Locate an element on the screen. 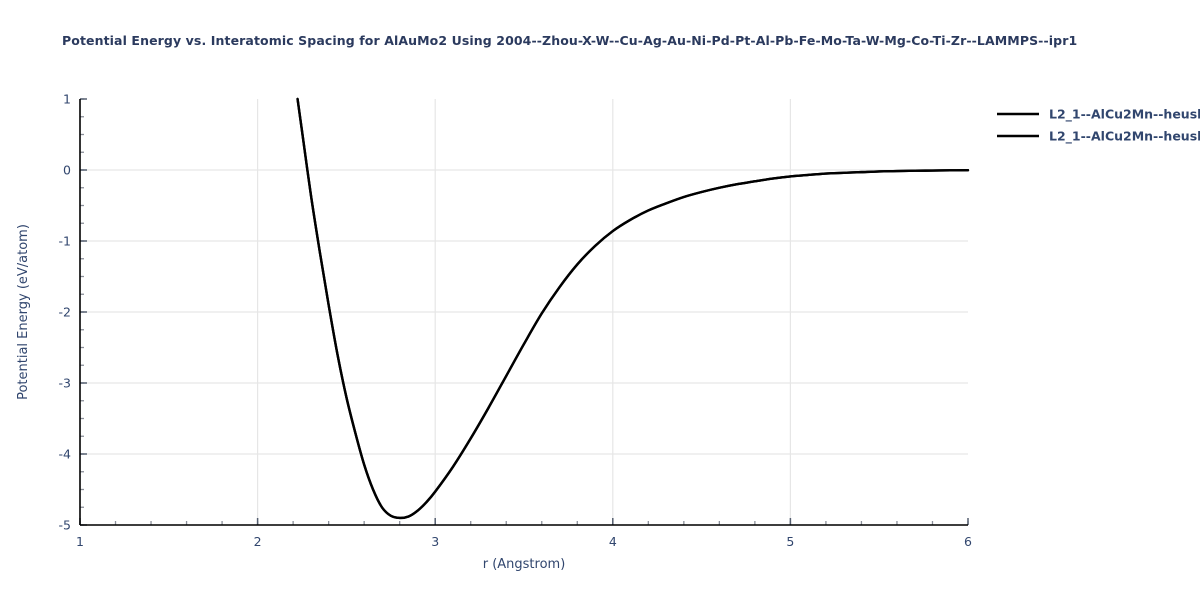 The width and height of the screenshot is (1200, 600). y-tick-label: -4 is located at coordinates (65, 454).